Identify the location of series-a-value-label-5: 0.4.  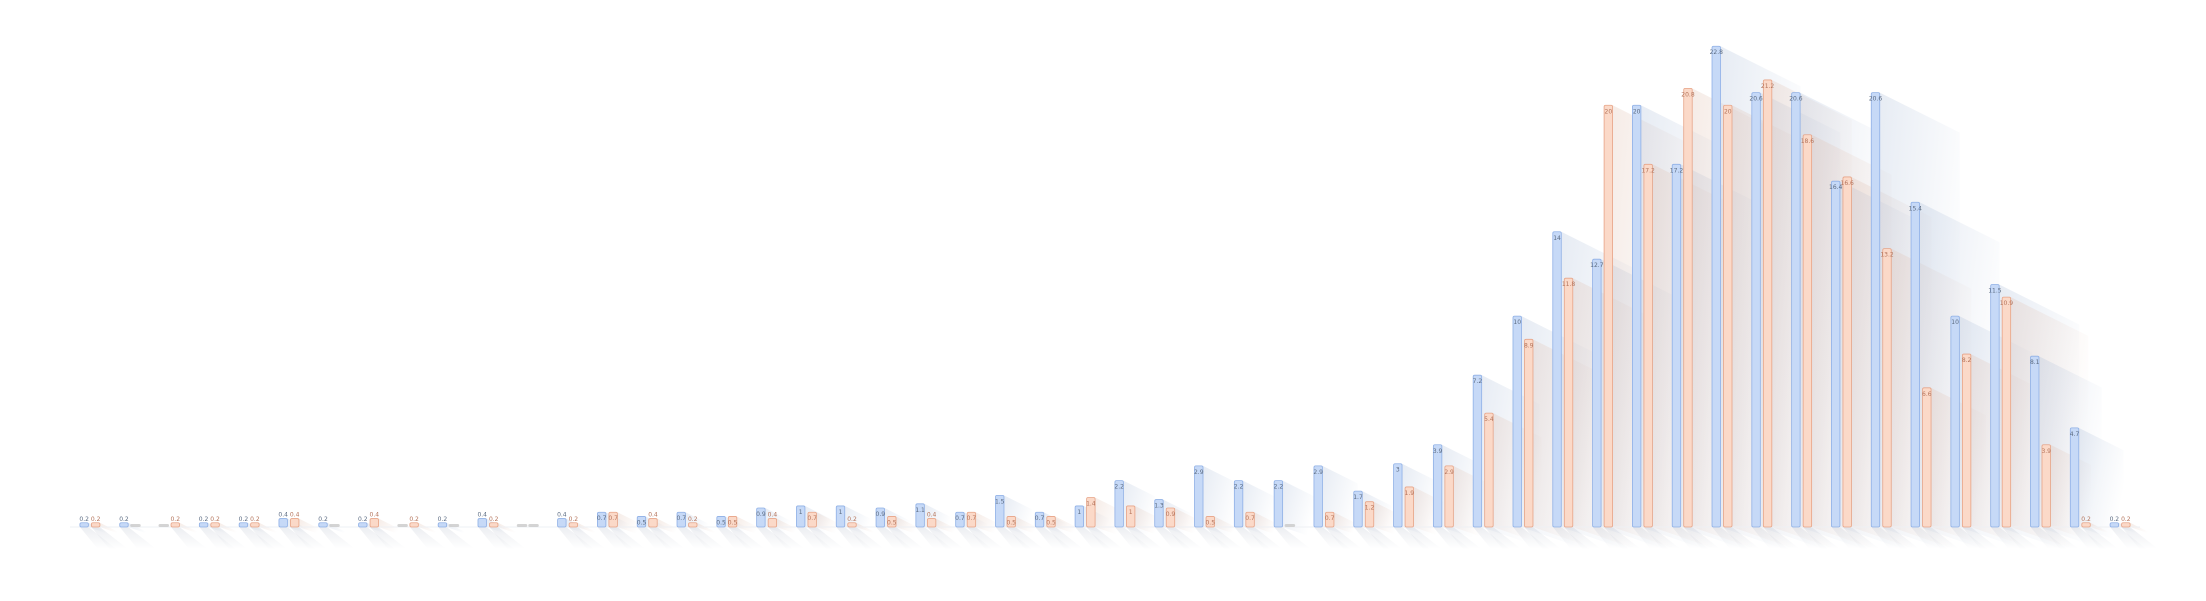
(283, 515).